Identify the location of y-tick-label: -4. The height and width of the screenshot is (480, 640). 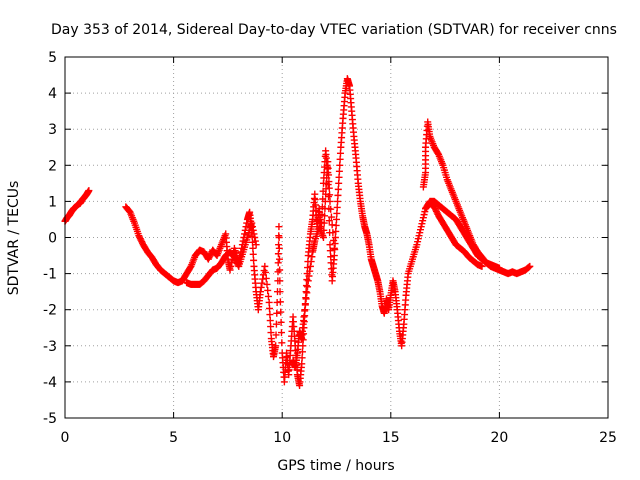
(50, 383).